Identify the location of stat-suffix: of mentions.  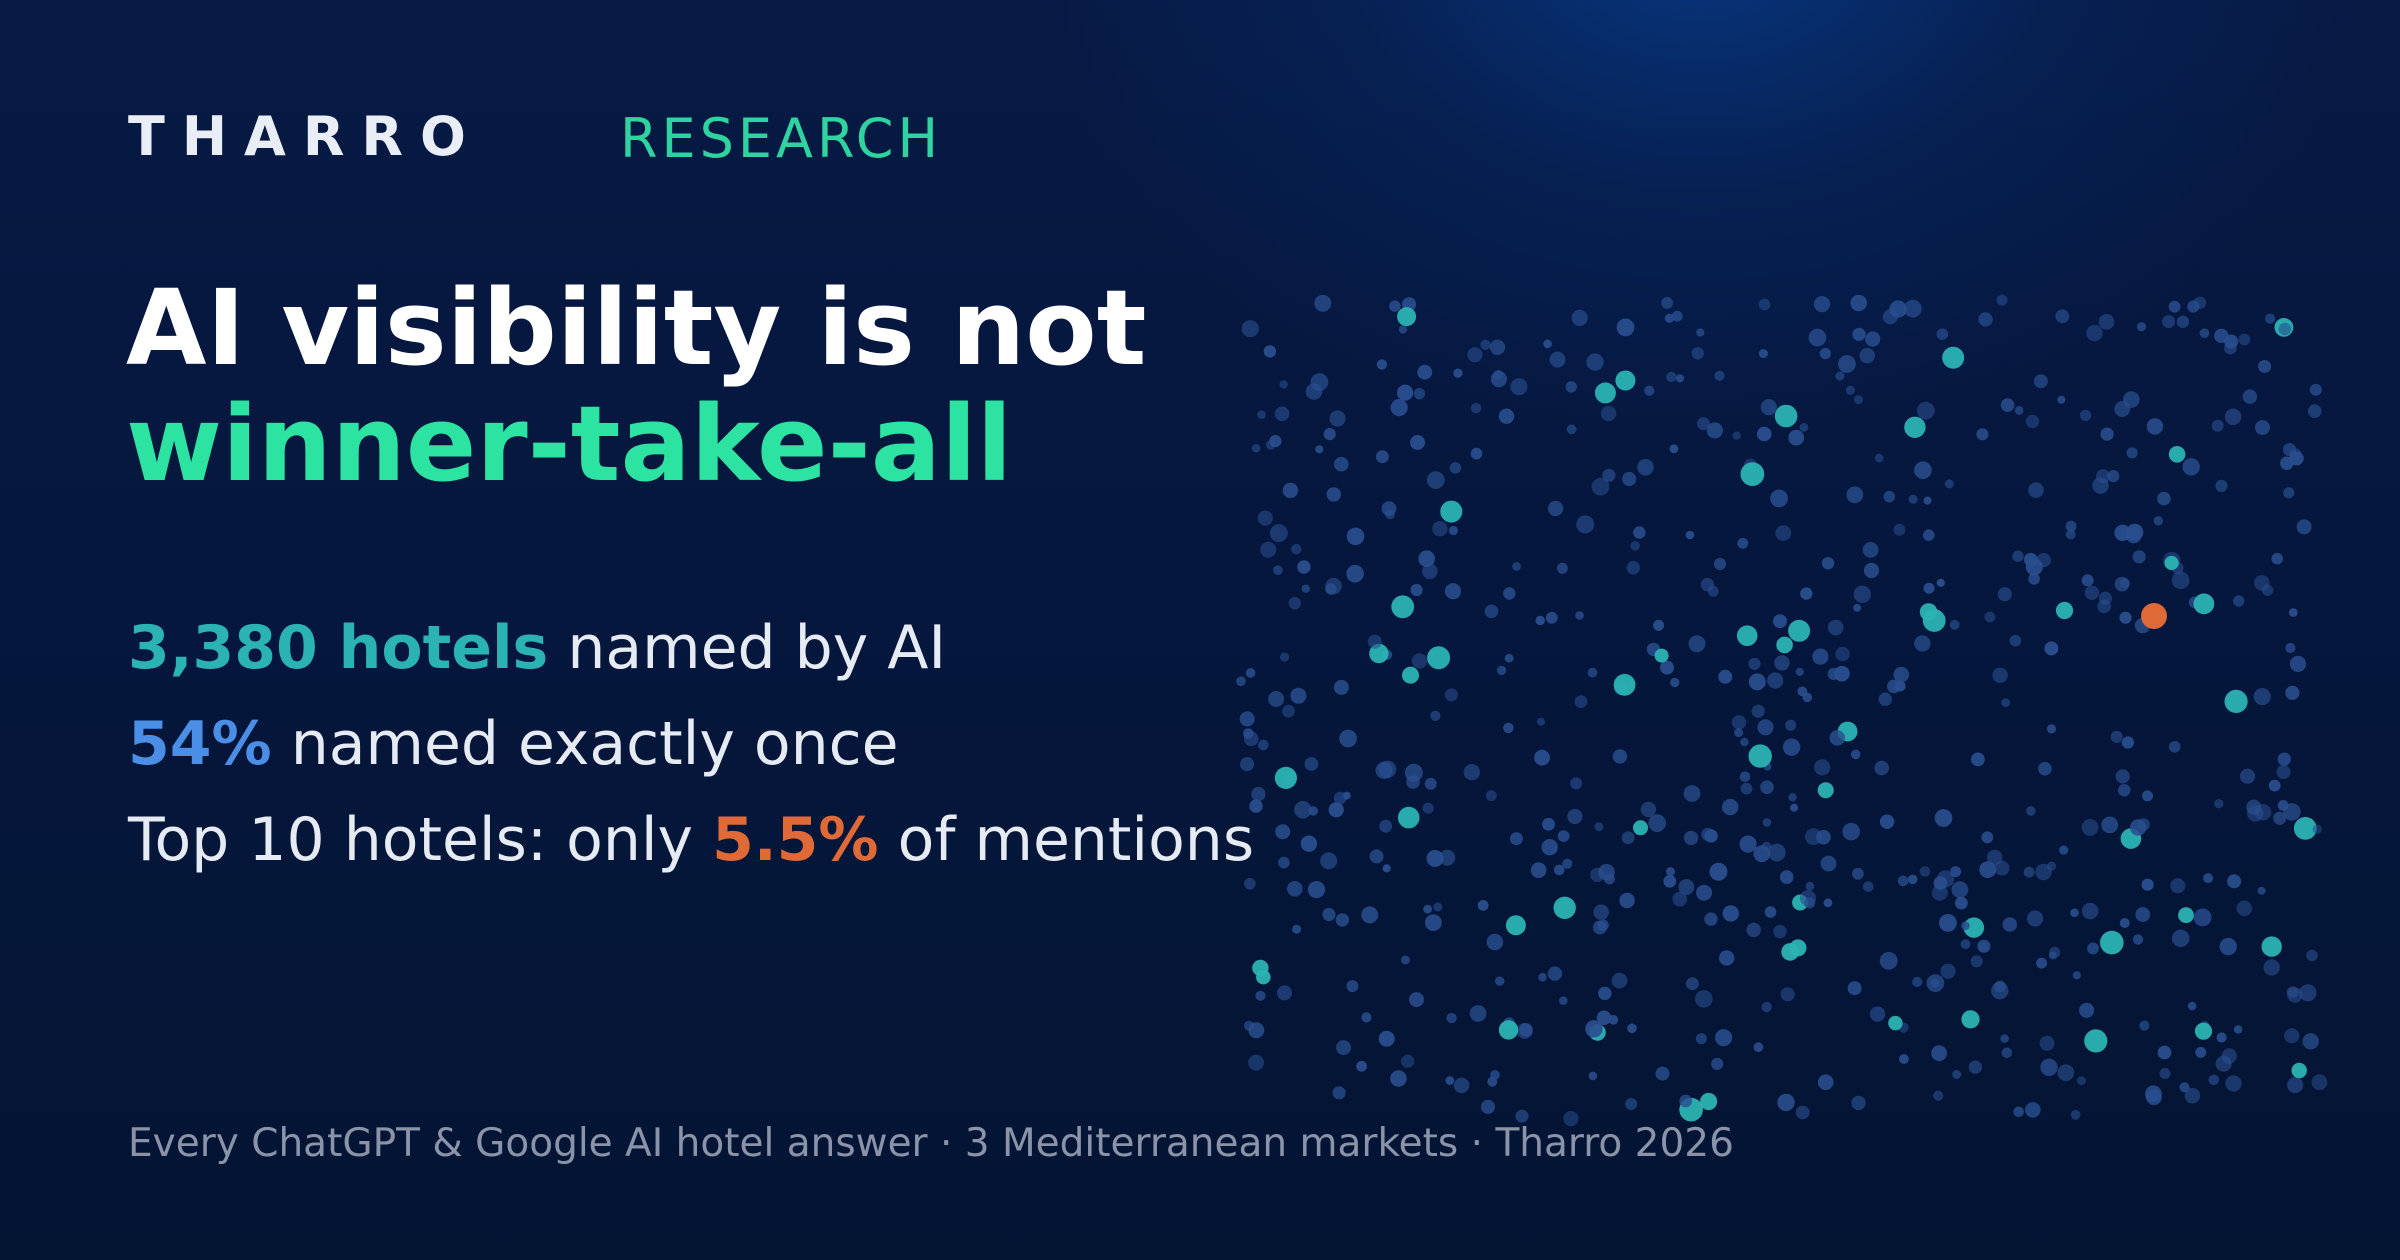
(1066, 840).